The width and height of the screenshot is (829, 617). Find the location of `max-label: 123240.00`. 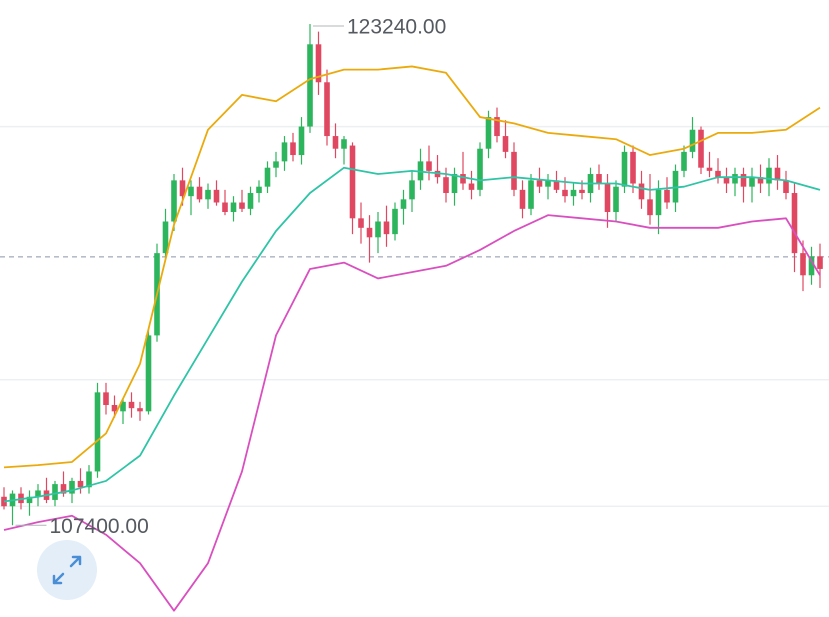

max-label: 123240.00 is located at coordinates (396, 27).